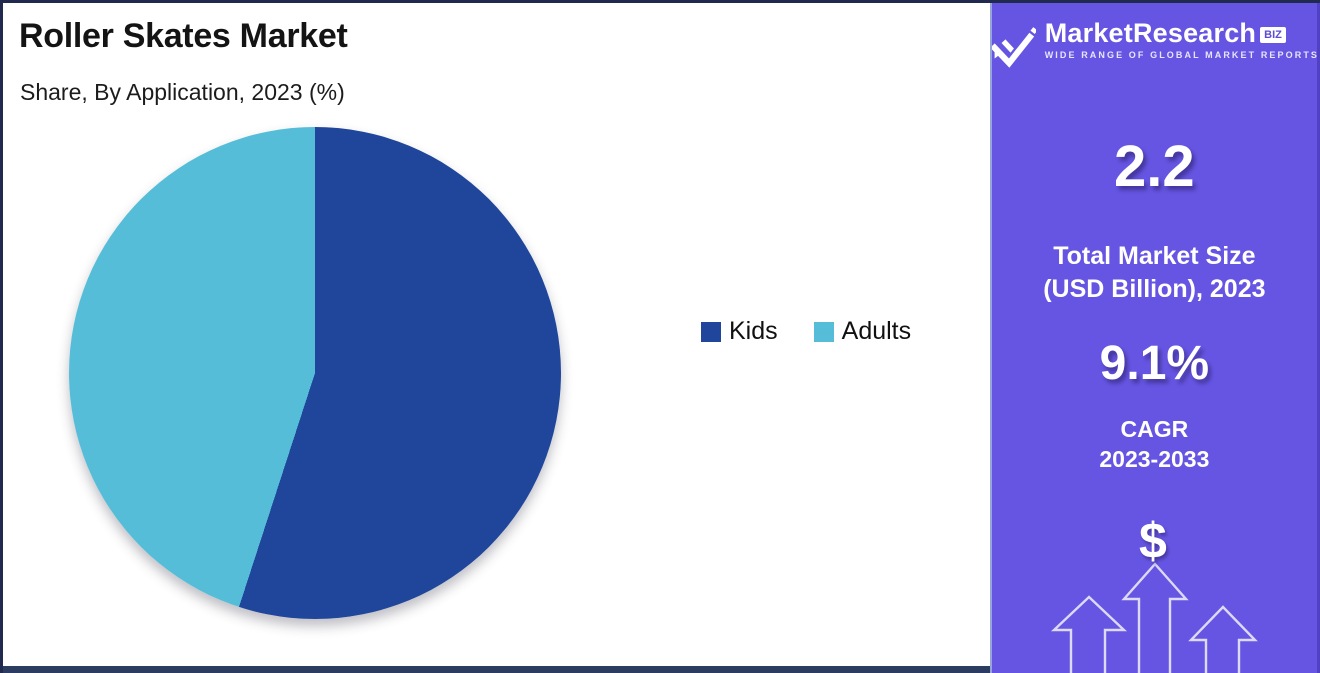 Image resolution: width=1320 pixels, height=673 pixels. Describe the element at coordinates (823, 331) in the screenshot. I see `adults-color-swatch` at that location.